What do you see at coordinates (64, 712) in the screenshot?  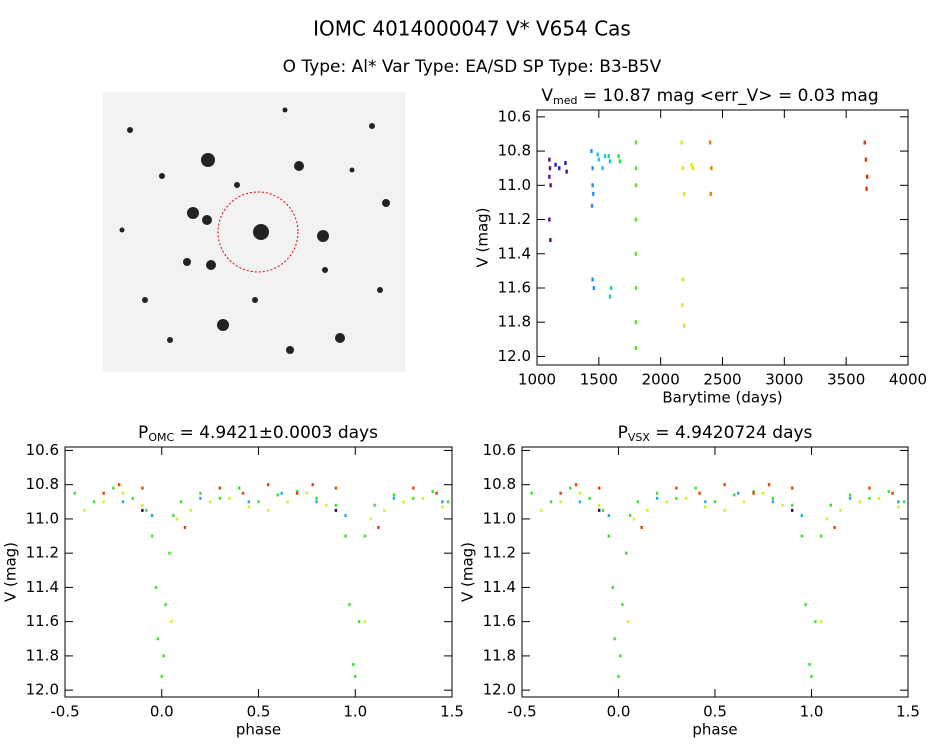 I see `x-tick-label: -0.5` at bounding box center [64, 712].